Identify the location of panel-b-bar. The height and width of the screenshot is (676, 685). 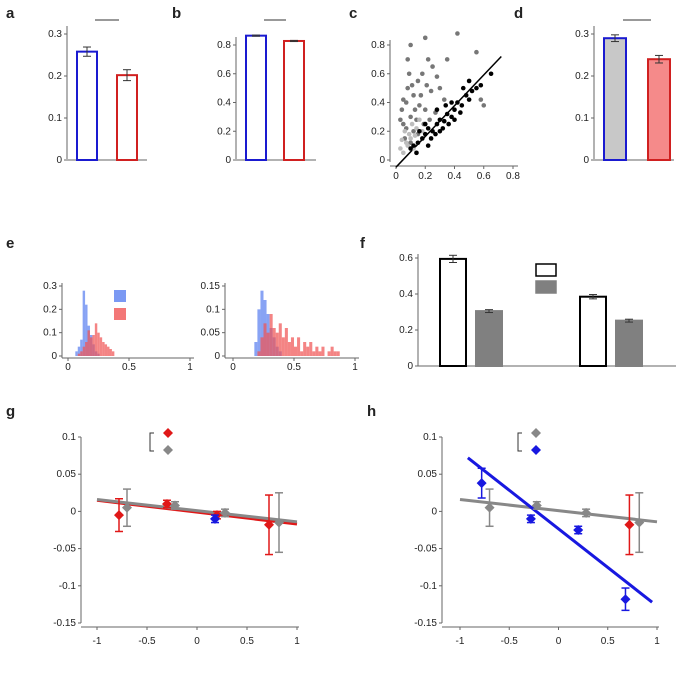
(256, 97).